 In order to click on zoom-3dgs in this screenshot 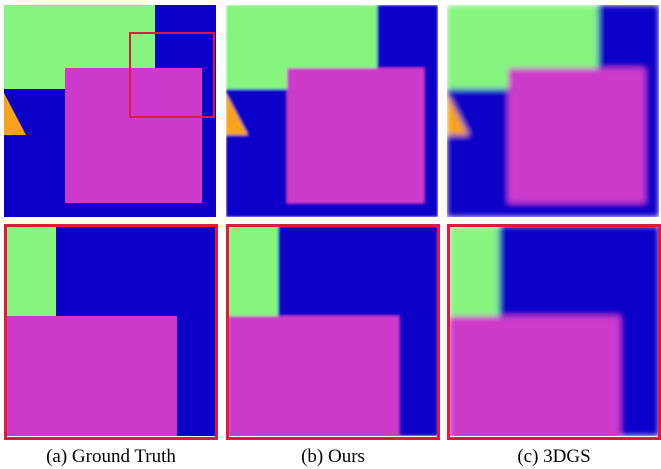, I will do `click(554, 331)`.